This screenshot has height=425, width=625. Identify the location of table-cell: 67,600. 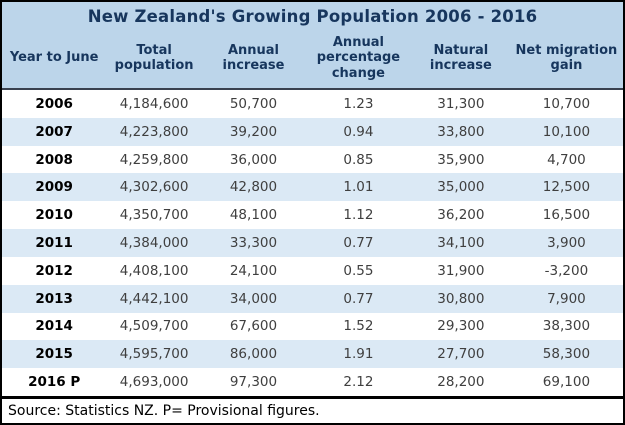
(253, 326).